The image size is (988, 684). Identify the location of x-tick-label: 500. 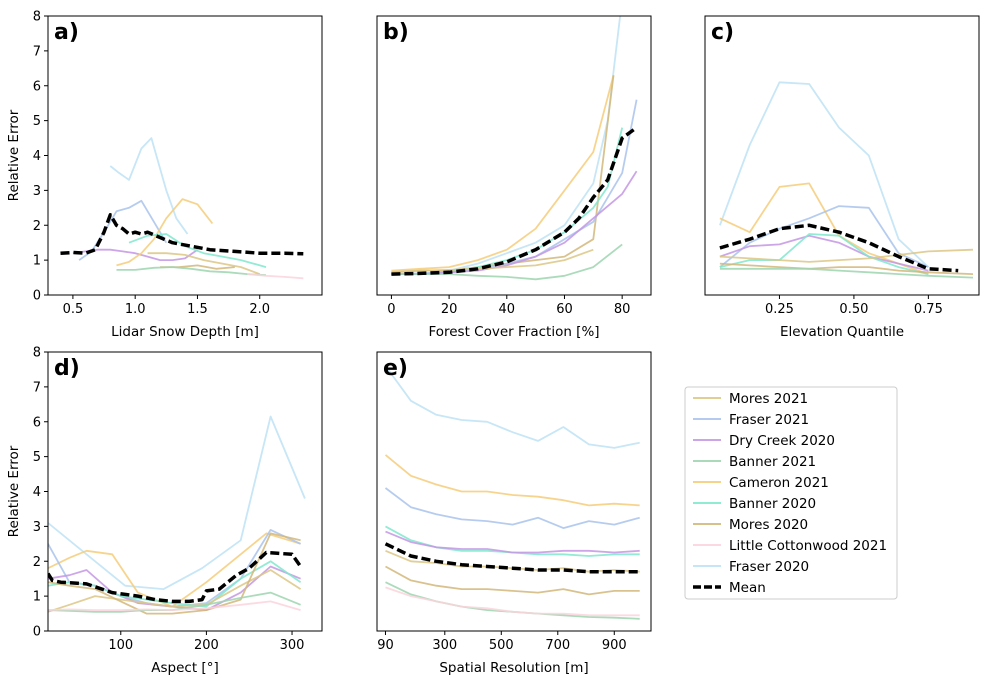
(501, 645).